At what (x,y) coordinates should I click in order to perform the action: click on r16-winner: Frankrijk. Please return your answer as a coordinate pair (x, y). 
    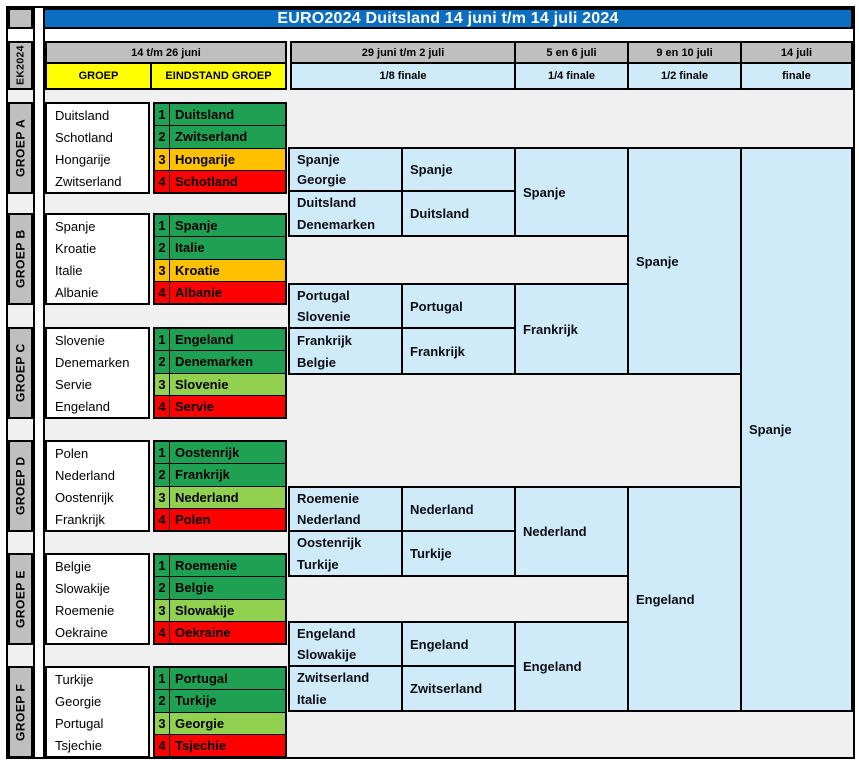
    Looking at the image, I should click on (458, 351).